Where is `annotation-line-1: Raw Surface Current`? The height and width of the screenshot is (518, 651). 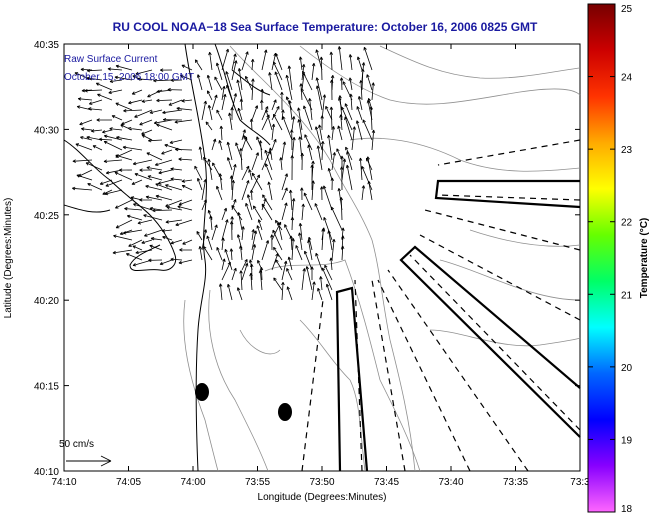 annotation-line-1: Raw Surface Current is located at coordinates (111, 59).